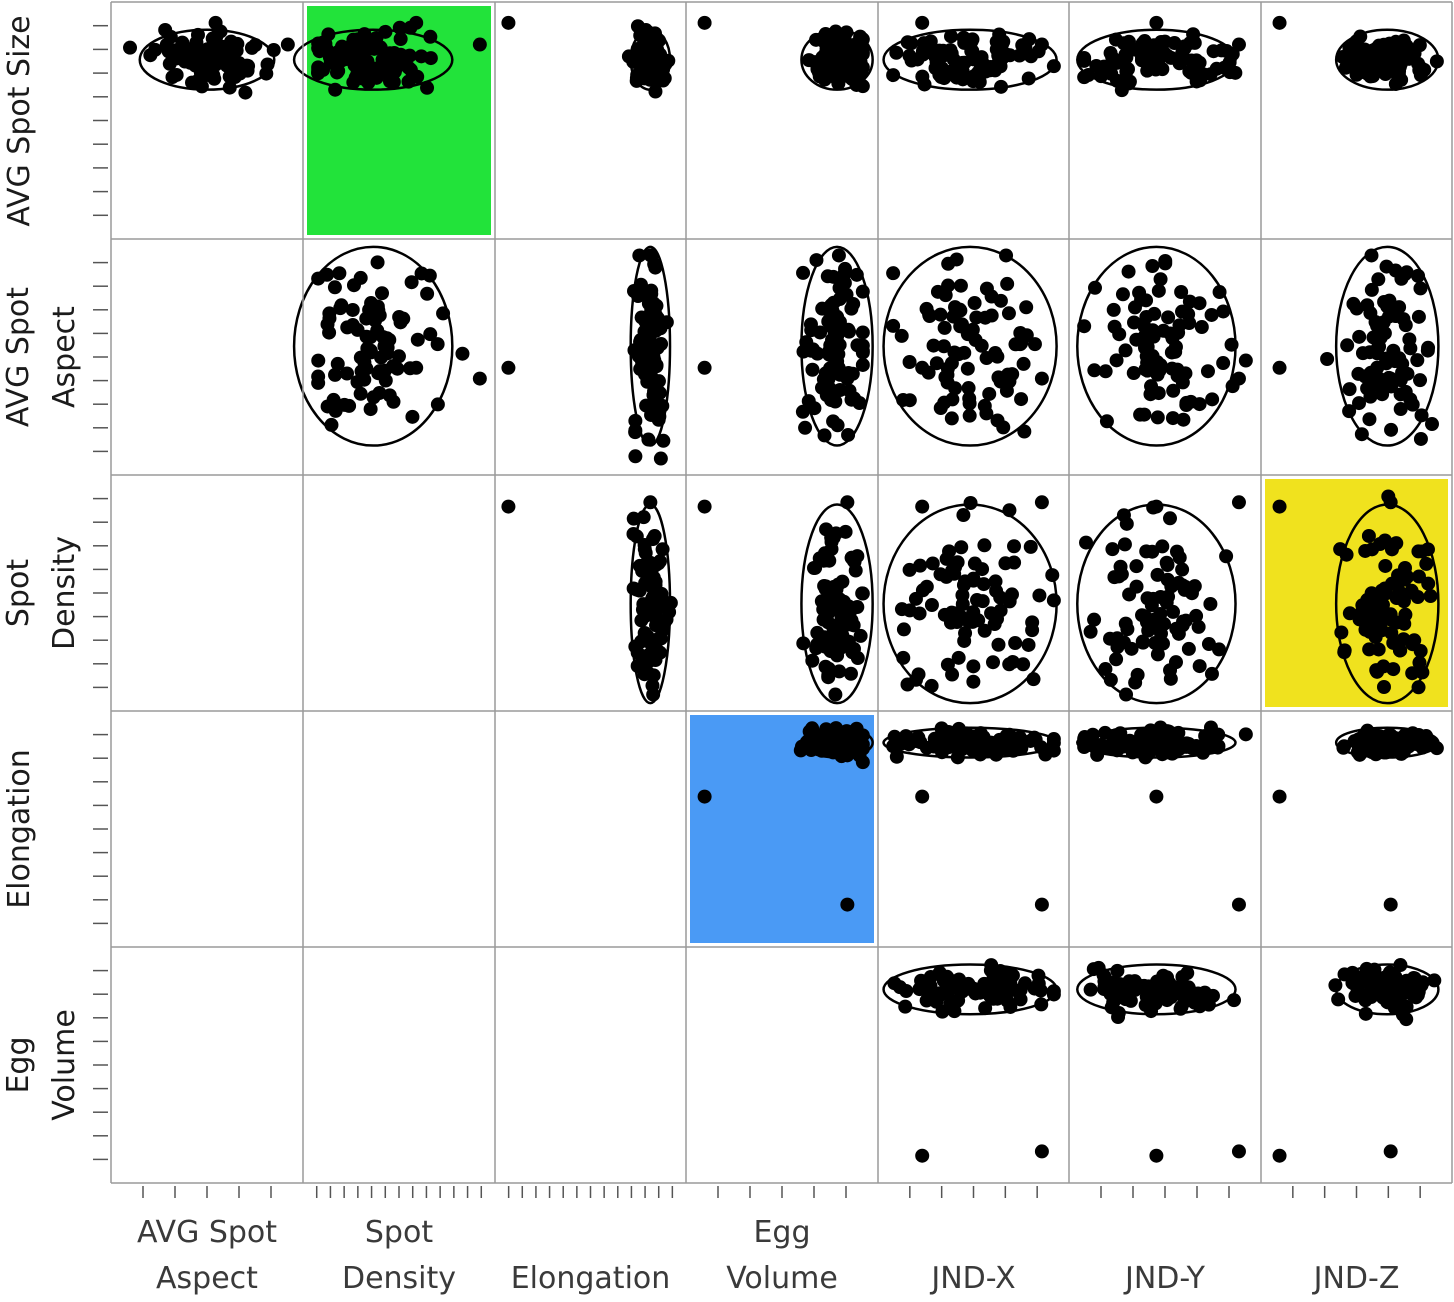 The width and height of the screenshot is (1454, 1302). I want to click on y-ticks, so click(100, 592).